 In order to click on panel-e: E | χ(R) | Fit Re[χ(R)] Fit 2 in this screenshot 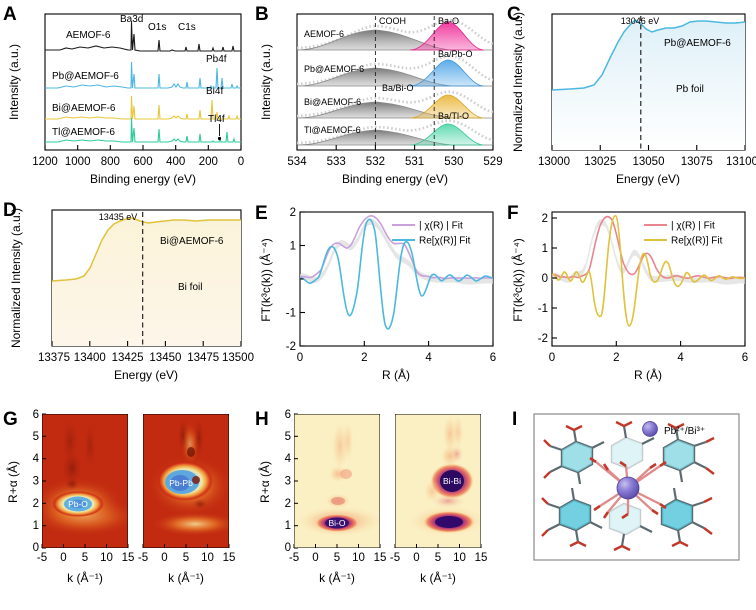, I will do `click(378, 296)`.